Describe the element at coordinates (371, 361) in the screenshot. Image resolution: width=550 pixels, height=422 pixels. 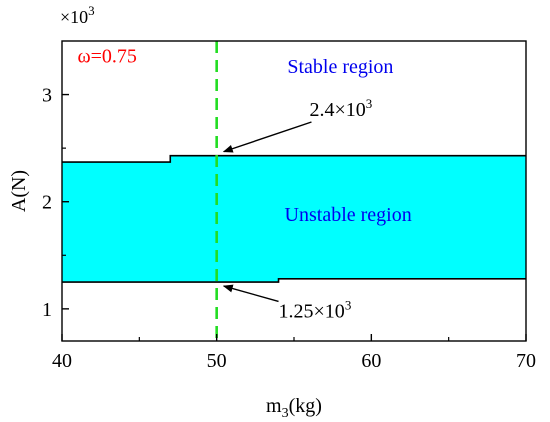
I see `x-tick-label: 60` at that location.